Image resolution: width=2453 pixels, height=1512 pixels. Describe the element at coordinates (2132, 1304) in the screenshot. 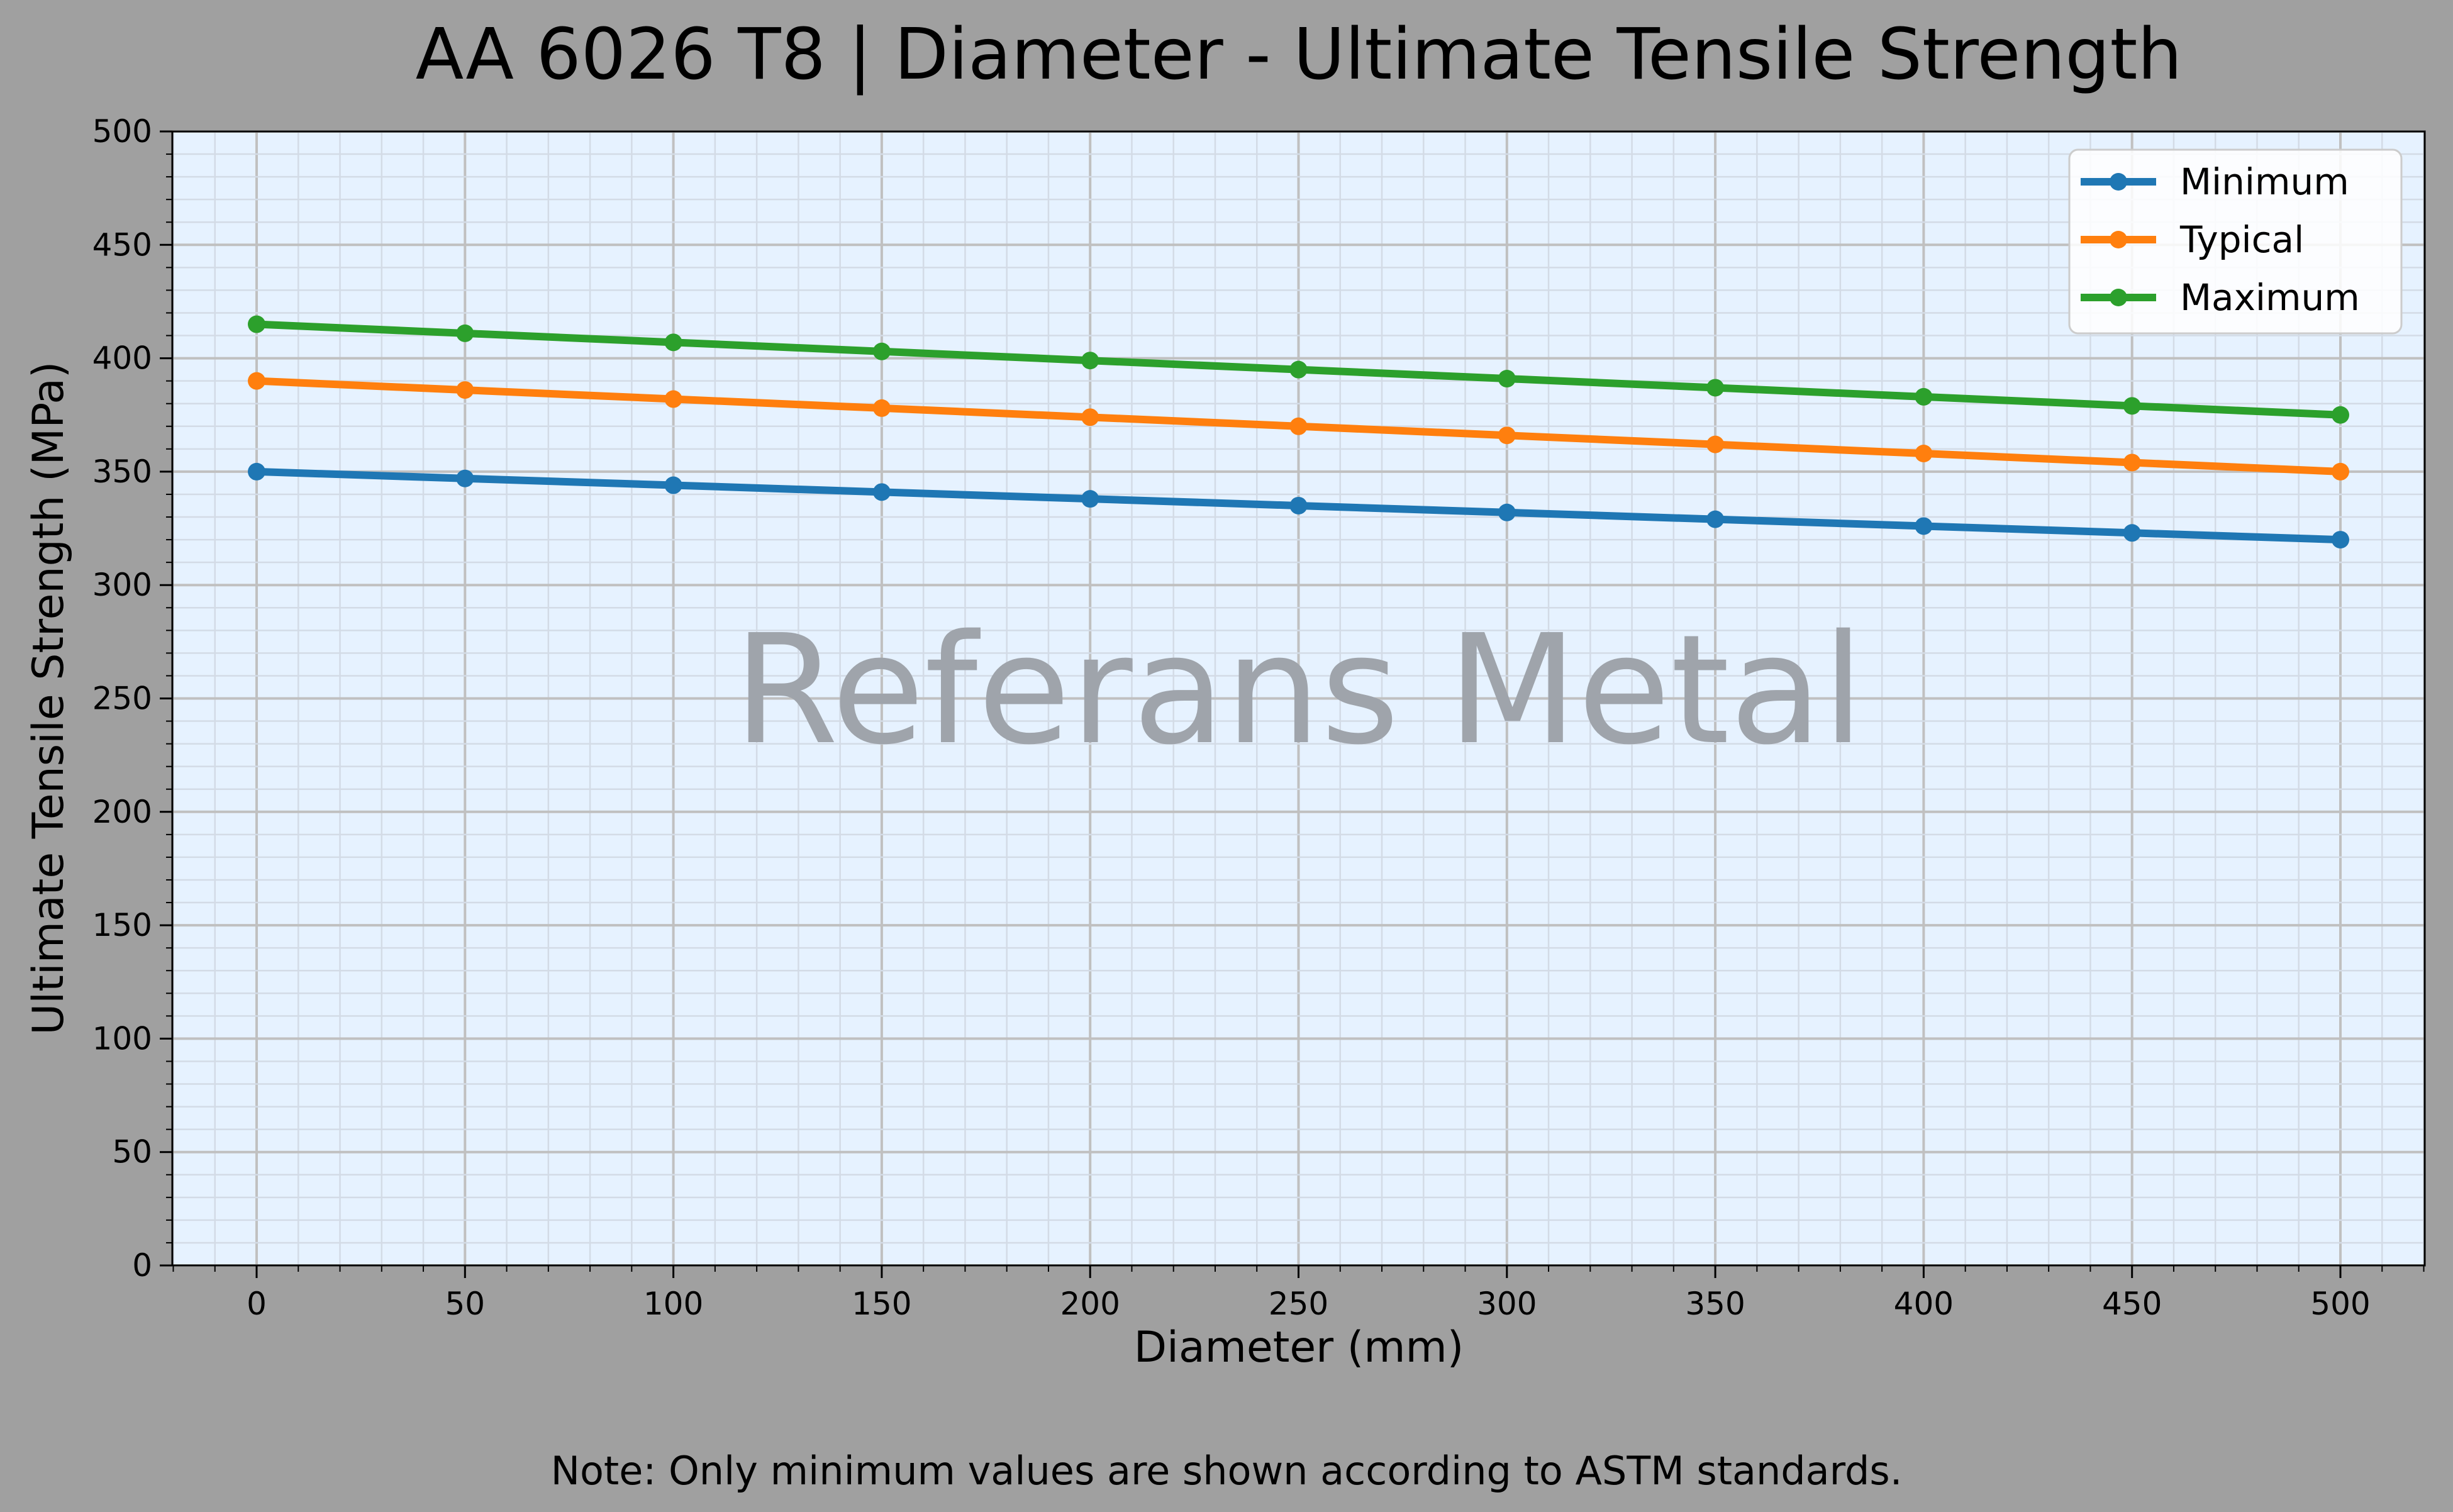

I see `x-tick-label: 450` at that location.